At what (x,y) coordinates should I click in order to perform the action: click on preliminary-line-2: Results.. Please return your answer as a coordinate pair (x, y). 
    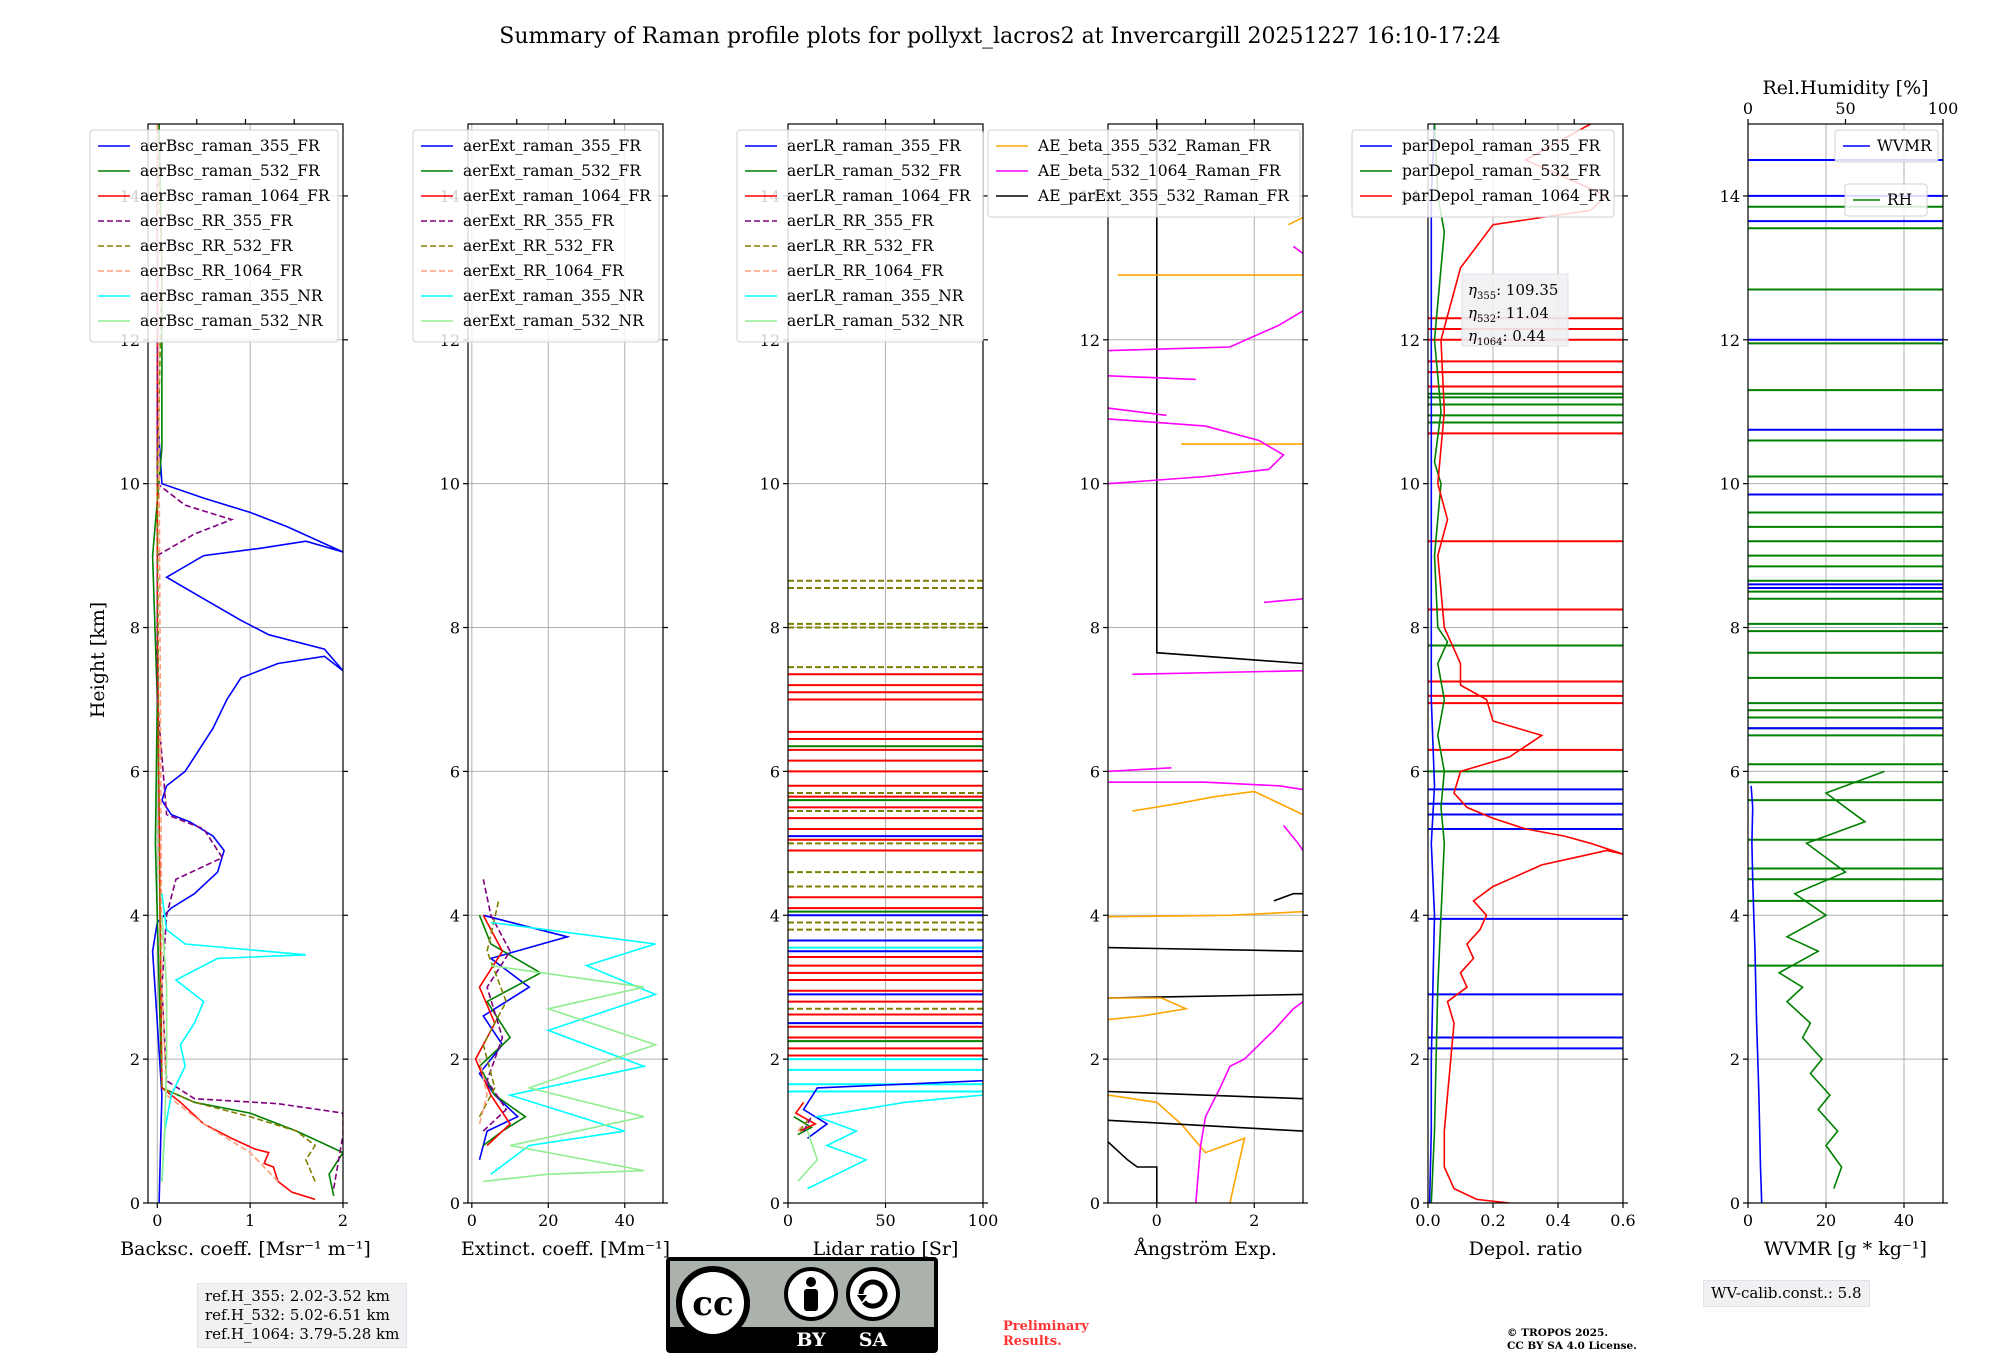
    Looking at the image, I should click on (1032, 1341).